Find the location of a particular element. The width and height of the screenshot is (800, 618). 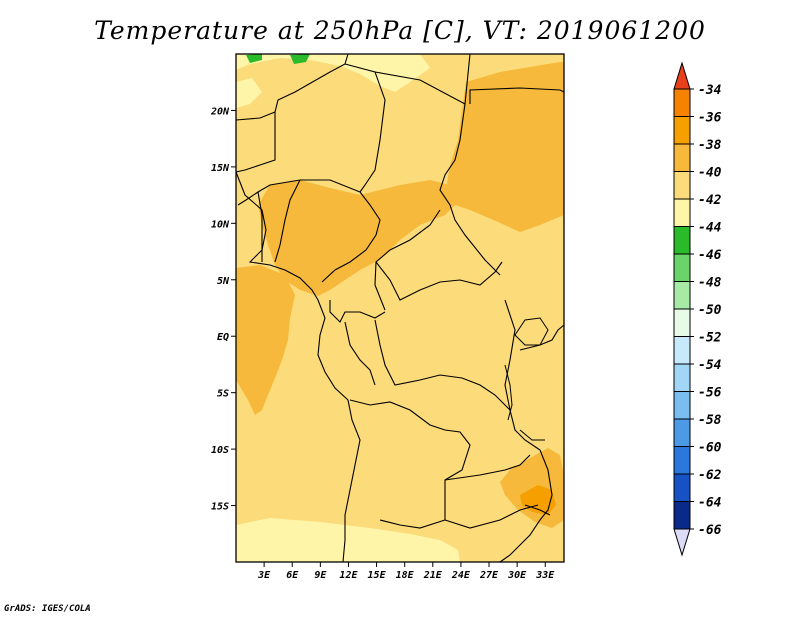

longitude-axis: 3E 6E 9E 12E 15E 18E 21E 24E 27E 30E 33E is located at coordinates (406, 571).